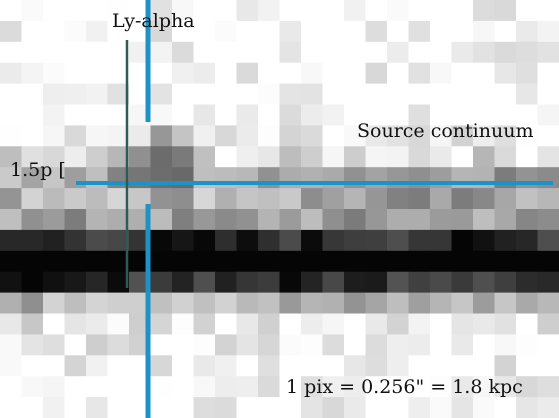 Image resolution: width=559 pixels, height=418 pixels. Describe the element at coordinates (38, 170) in the screenshot. I see `scale-marker-label: 1.5p [` at that location.